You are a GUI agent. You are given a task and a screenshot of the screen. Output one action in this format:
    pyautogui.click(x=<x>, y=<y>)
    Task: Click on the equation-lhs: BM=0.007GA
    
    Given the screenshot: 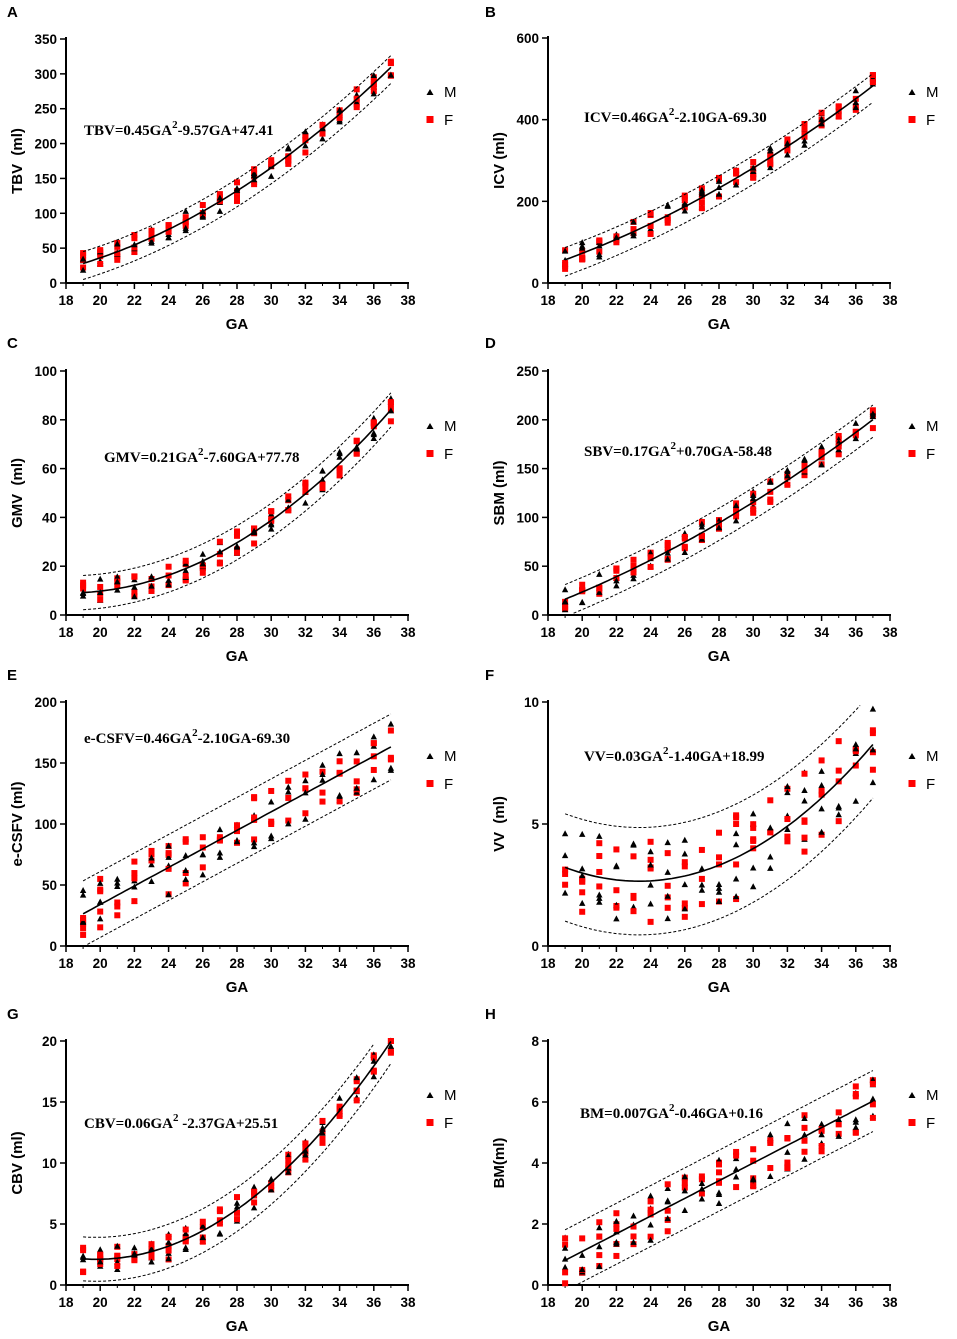 What is the action you would take?
    pyautogui.click(x=624, y=1114)
    